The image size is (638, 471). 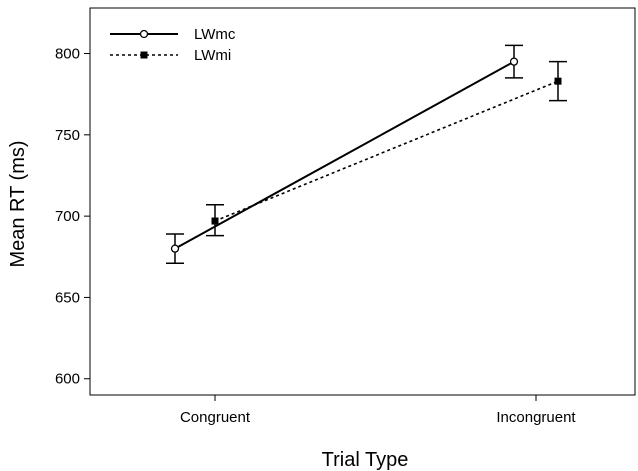 What do you see at coordinates (215, 34) in the screenshot?
I see `legend-label-LWmc: LWmc` at bounding box center [215, 34].